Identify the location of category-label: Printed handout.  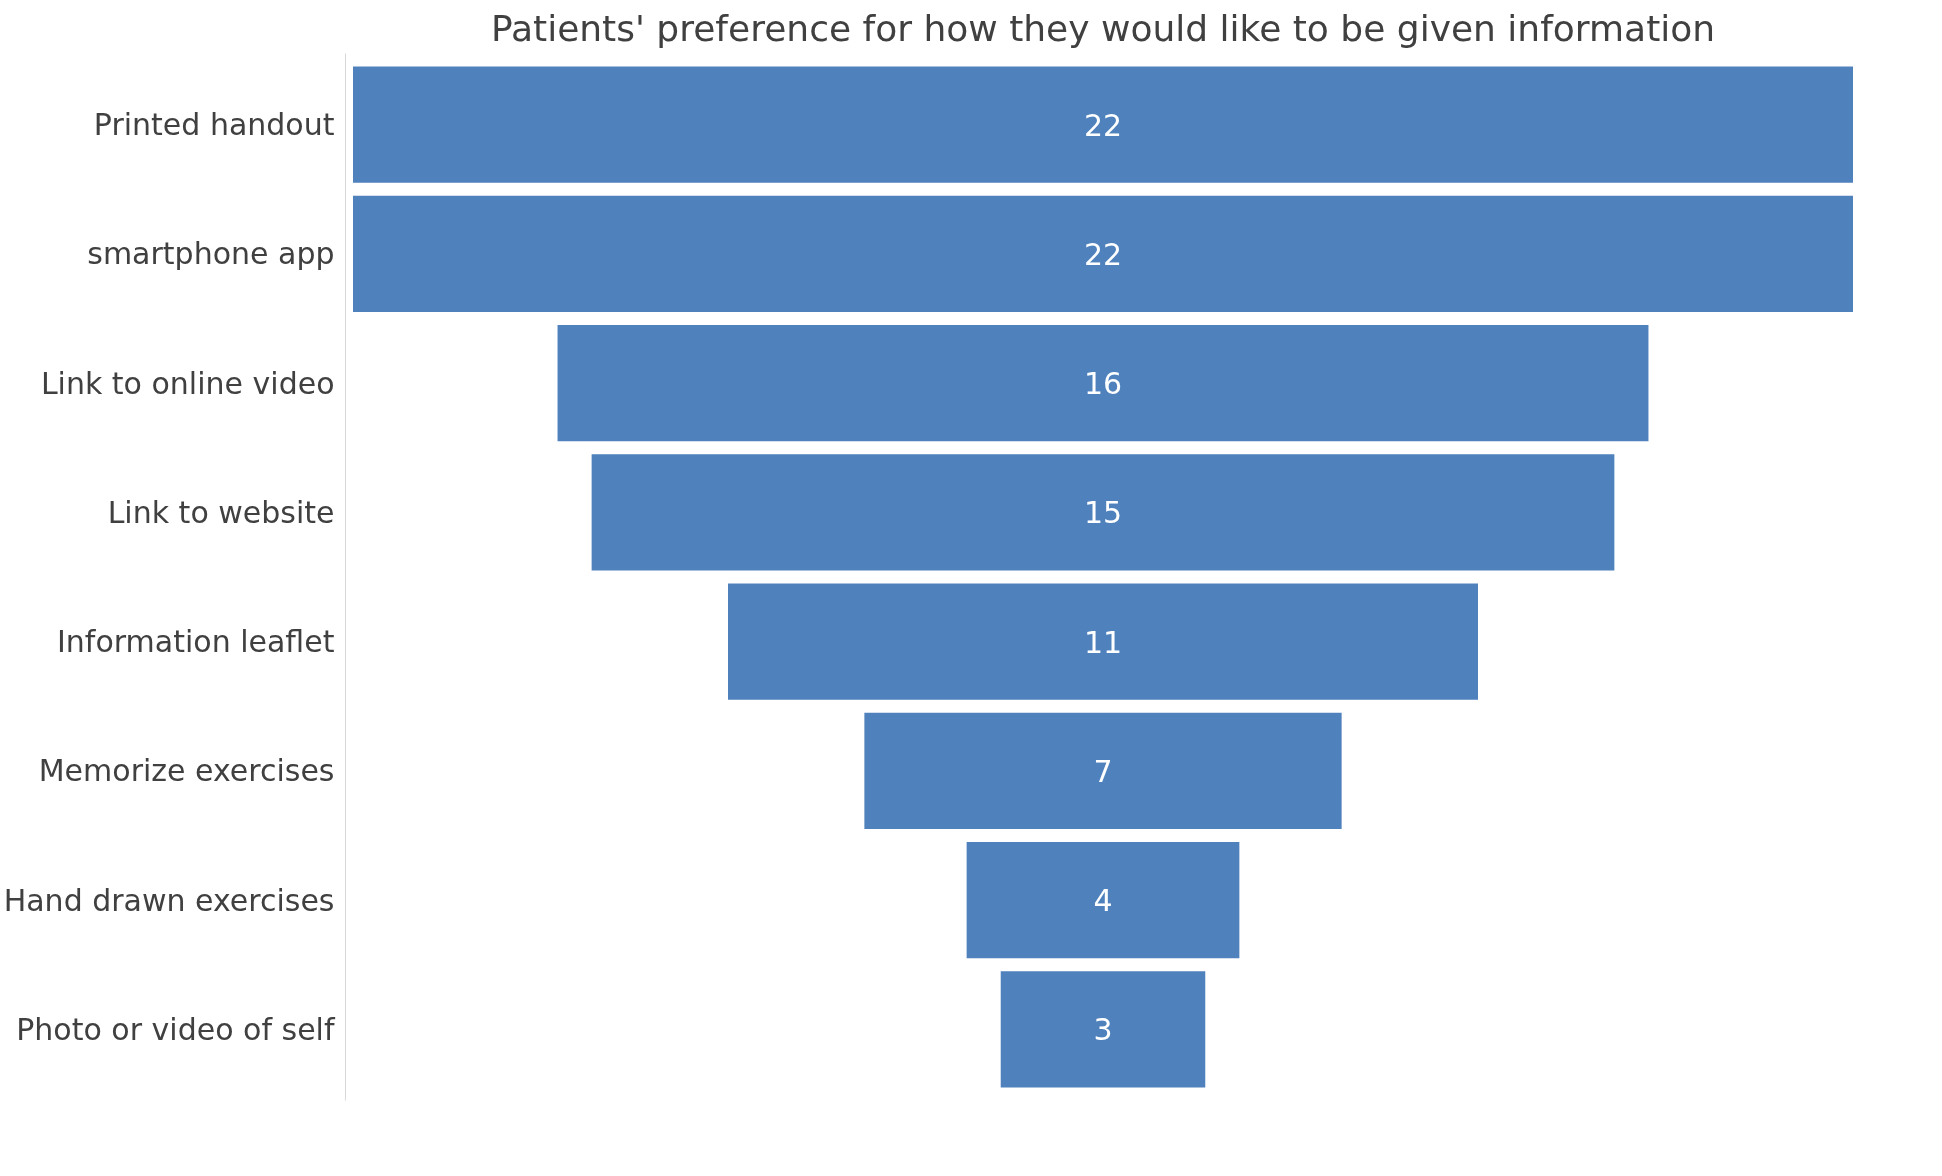
(214, 125).